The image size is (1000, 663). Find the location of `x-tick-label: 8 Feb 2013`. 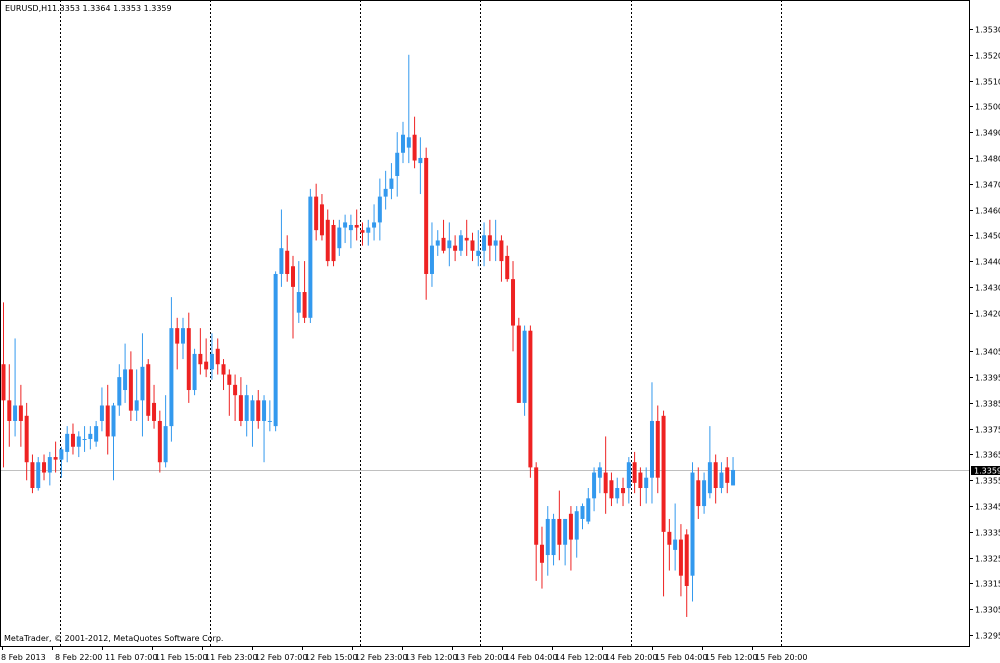

x-tick-label: 8 Feb 2013 is located at coordinates (23, 657).